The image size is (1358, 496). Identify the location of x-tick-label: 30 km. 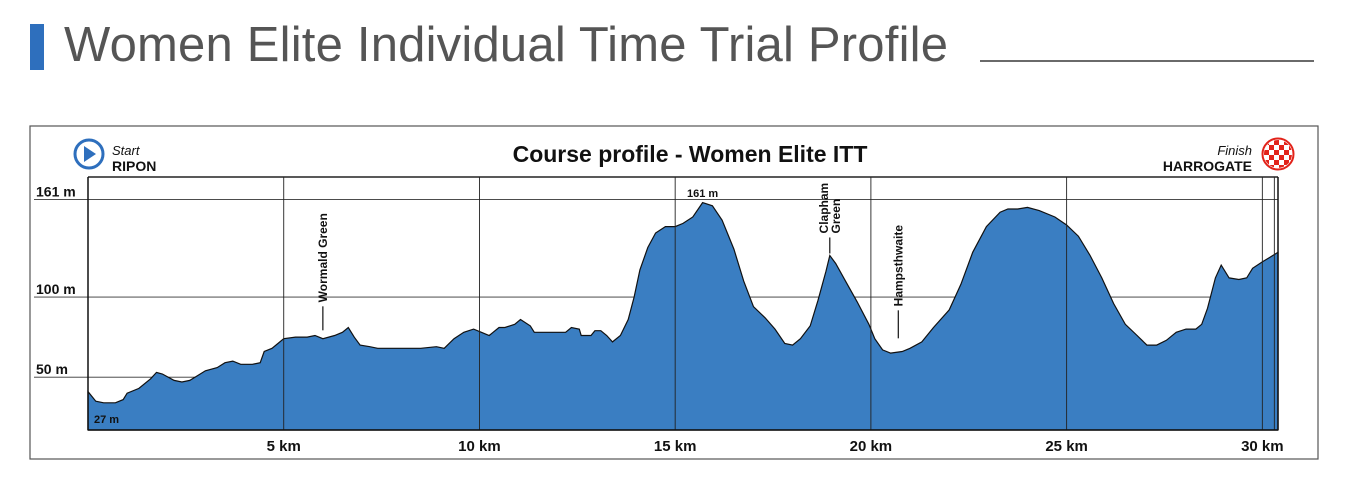
(1262, 446).